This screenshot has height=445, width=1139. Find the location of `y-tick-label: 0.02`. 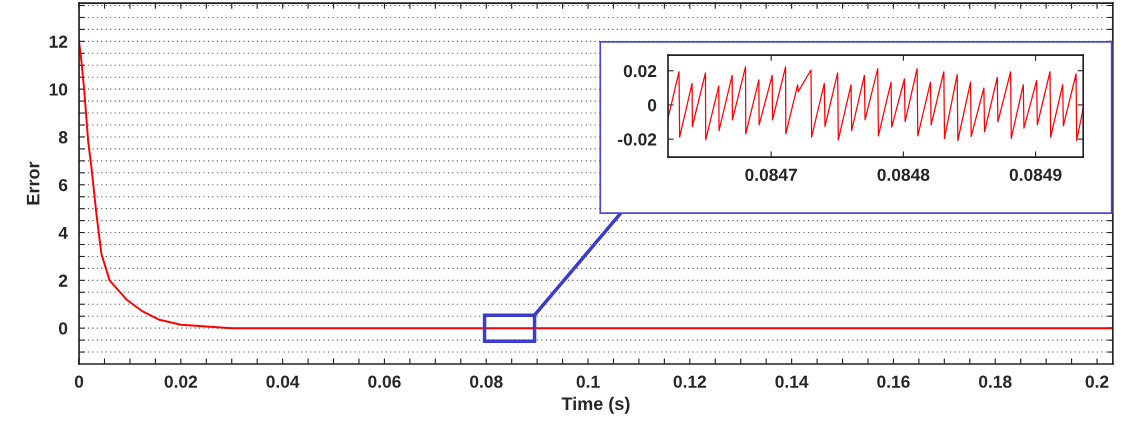

y-tick-label: 0.02 is located at coordinates (640, 71).